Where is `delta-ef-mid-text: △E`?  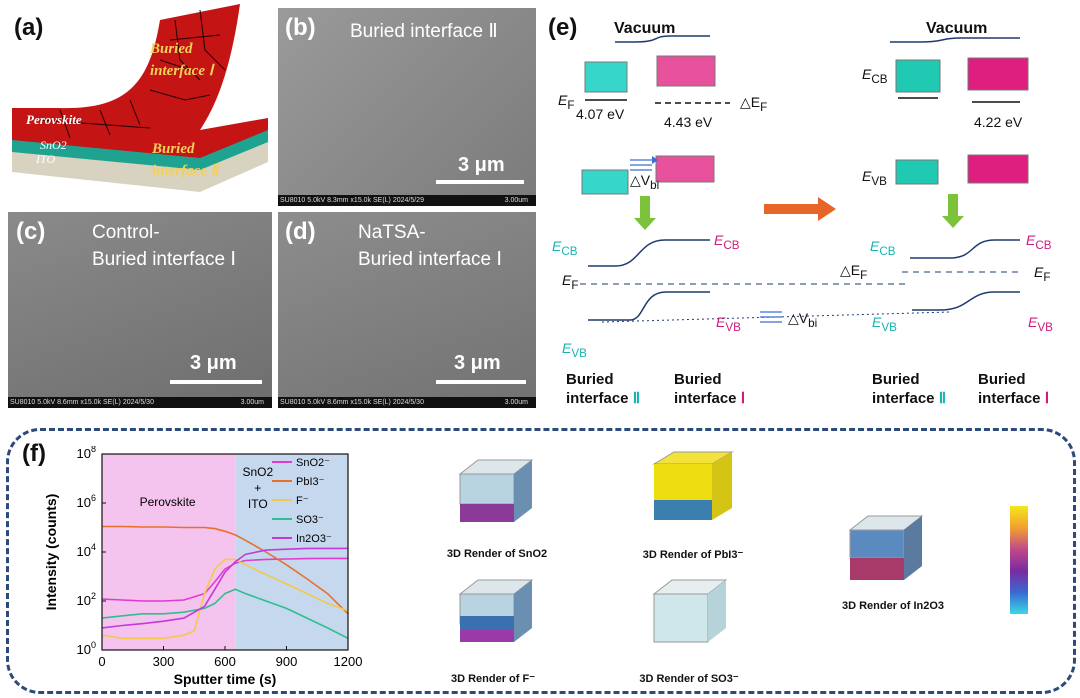
delta-ef-mid-text: △E is located at coordinates (850, 270).